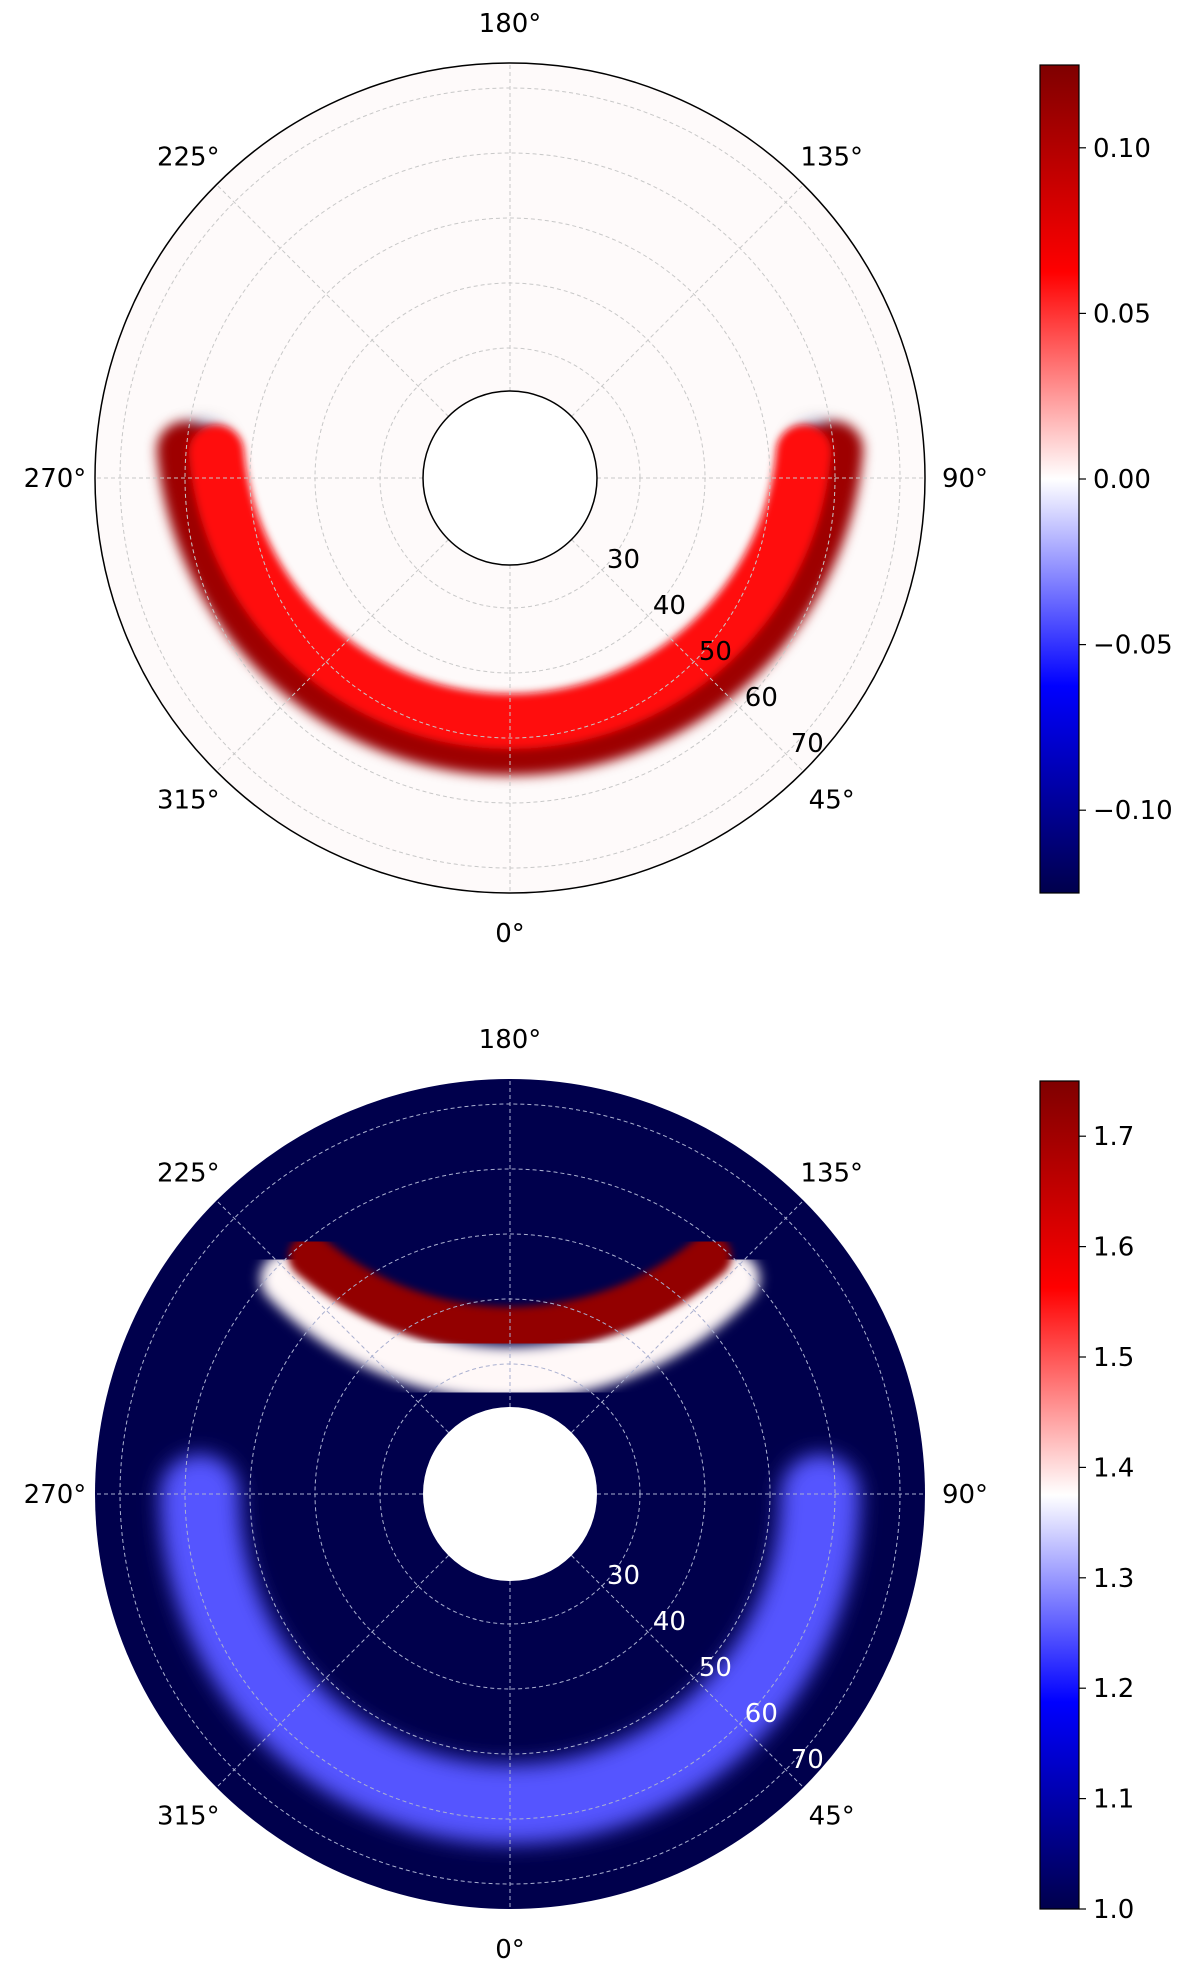  What do you see at coordinates (1113, 1579) in the screenshot?
I see `colorbar-tick-label: 1.3` at bounding box center [1113, 1579].